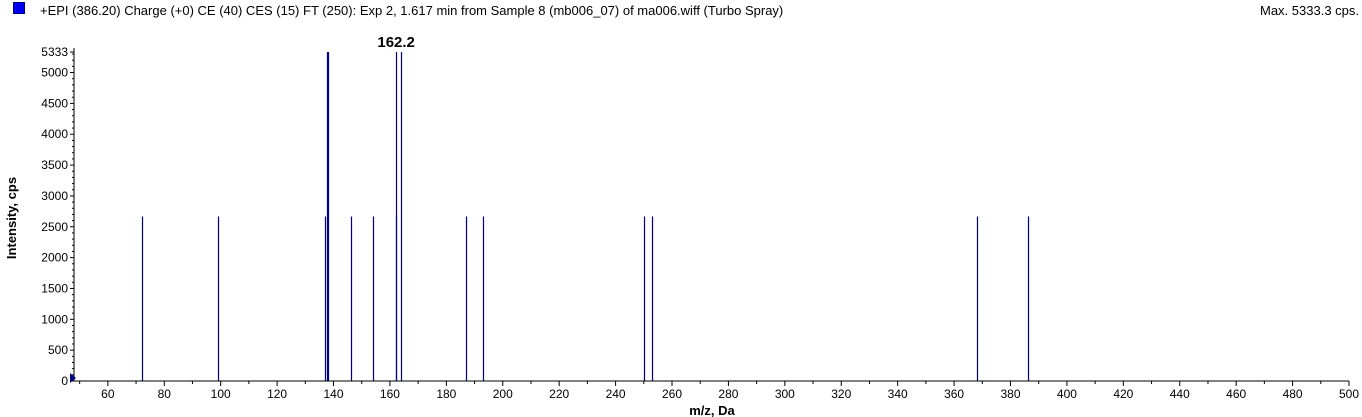 The width and height of the screenshot is (1362, 417). Describe the element at coordinates (728, 394) in the screenshot. I see `x-tick-label: 280` at that location.